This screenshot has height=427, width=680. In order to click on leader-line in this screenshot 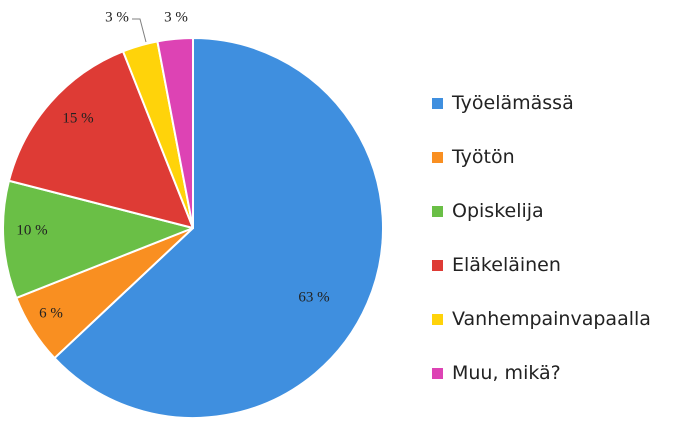, I will do `click(139, 30)`.